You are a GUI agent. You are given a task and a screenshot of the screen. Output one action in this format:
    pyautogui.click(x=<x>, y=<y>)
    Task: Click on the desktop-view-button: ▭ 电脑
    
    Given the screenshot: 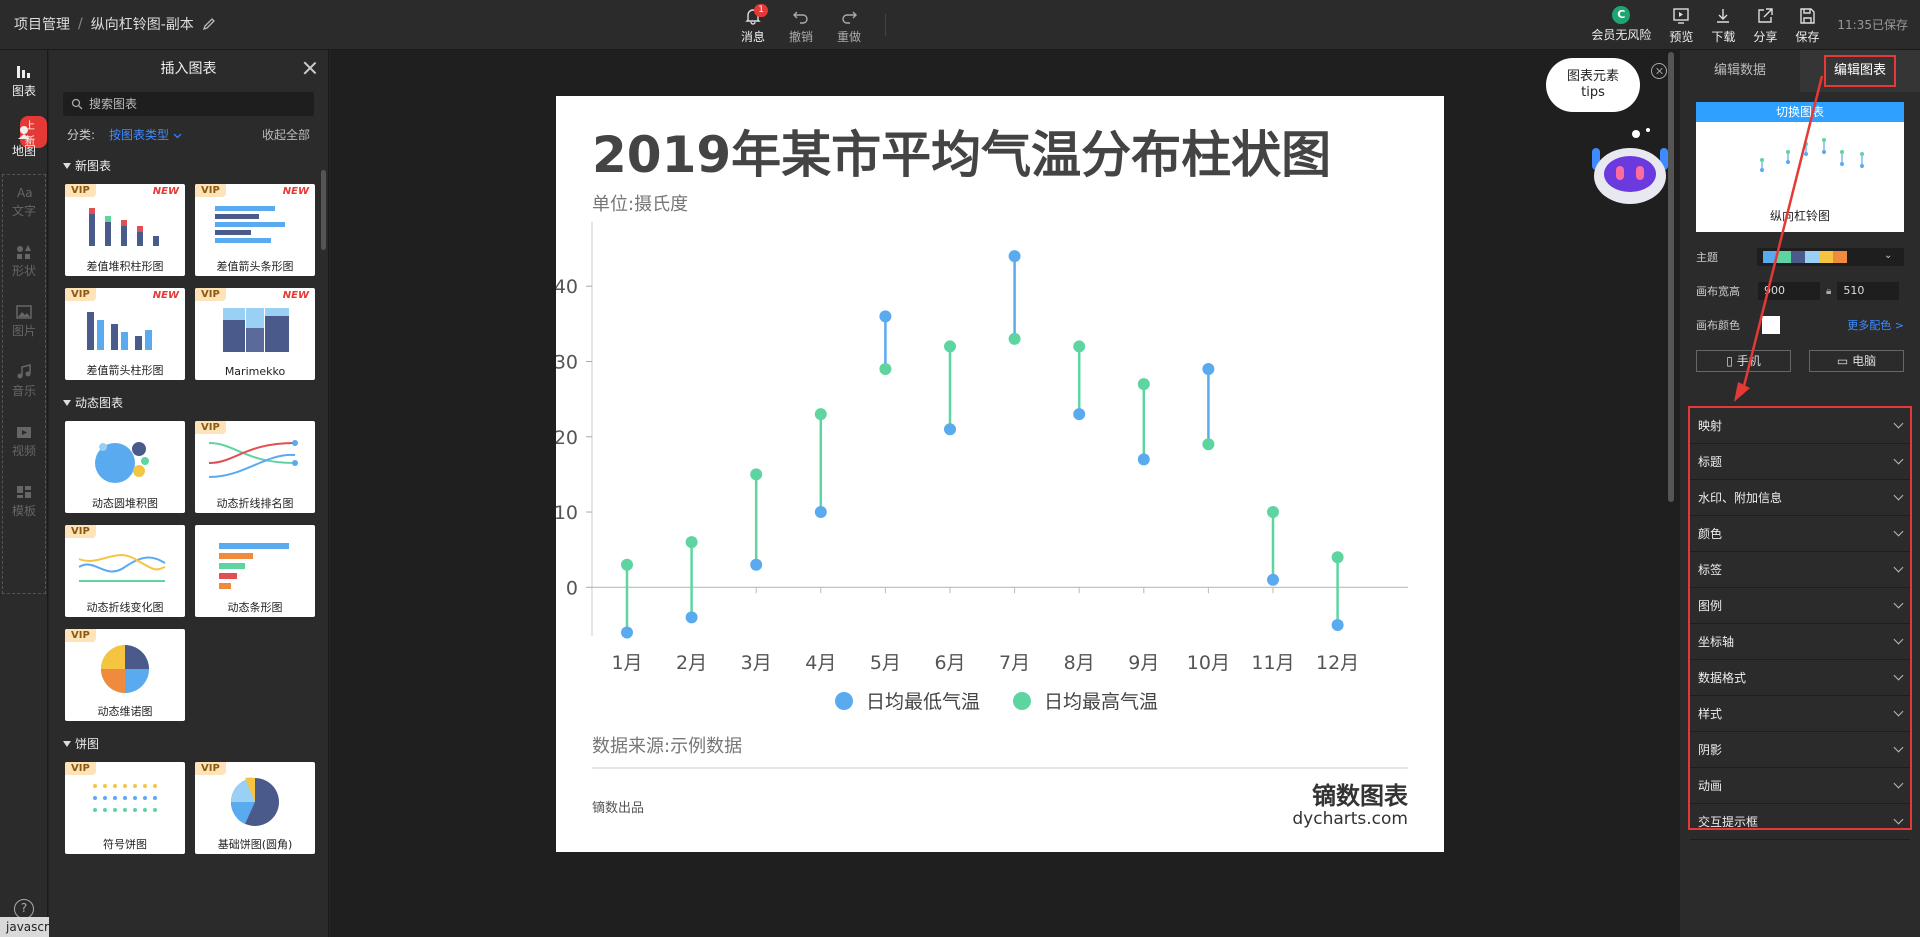 What is the action you would take?
    pyautogui.click(x=1856, y=361)
    